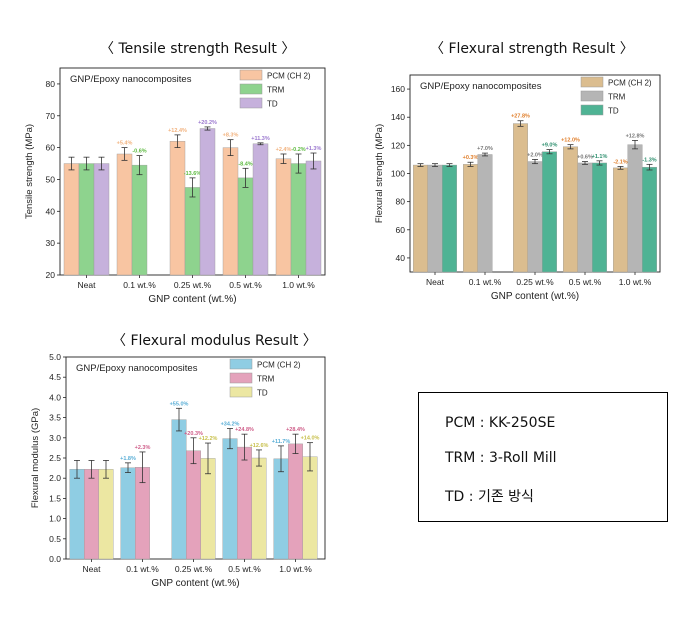 This screenshot has width=700, height=621. Describe the element at coordinates (35, 458) in the screenshot. I see `y-axis-label: Flexural modulus (GPa)` at that location.